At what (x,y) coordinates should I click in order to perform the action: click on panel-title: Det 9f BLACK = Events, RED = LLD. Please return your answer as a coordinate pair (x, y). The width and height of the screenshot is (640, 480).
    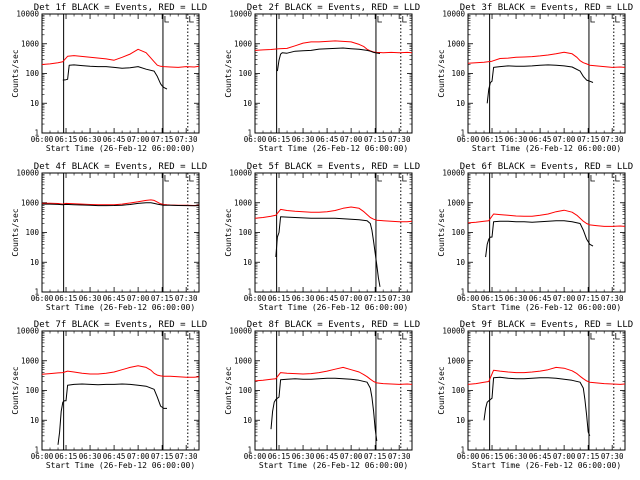
    Looking at the image, I should click on (546, 325).